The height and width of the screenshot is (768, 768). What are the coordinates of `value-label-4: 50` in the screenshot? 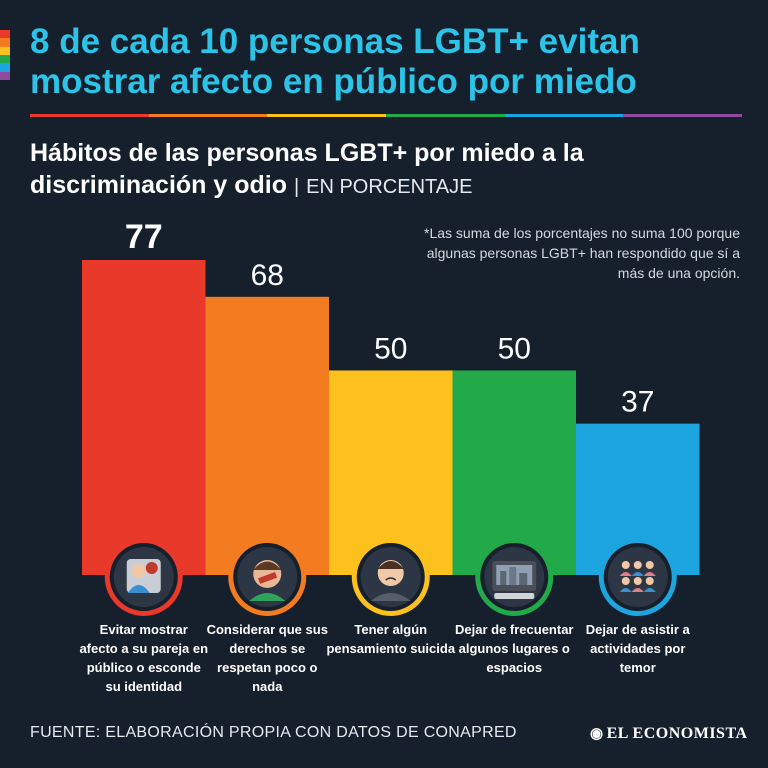 It's located at (514, 348).